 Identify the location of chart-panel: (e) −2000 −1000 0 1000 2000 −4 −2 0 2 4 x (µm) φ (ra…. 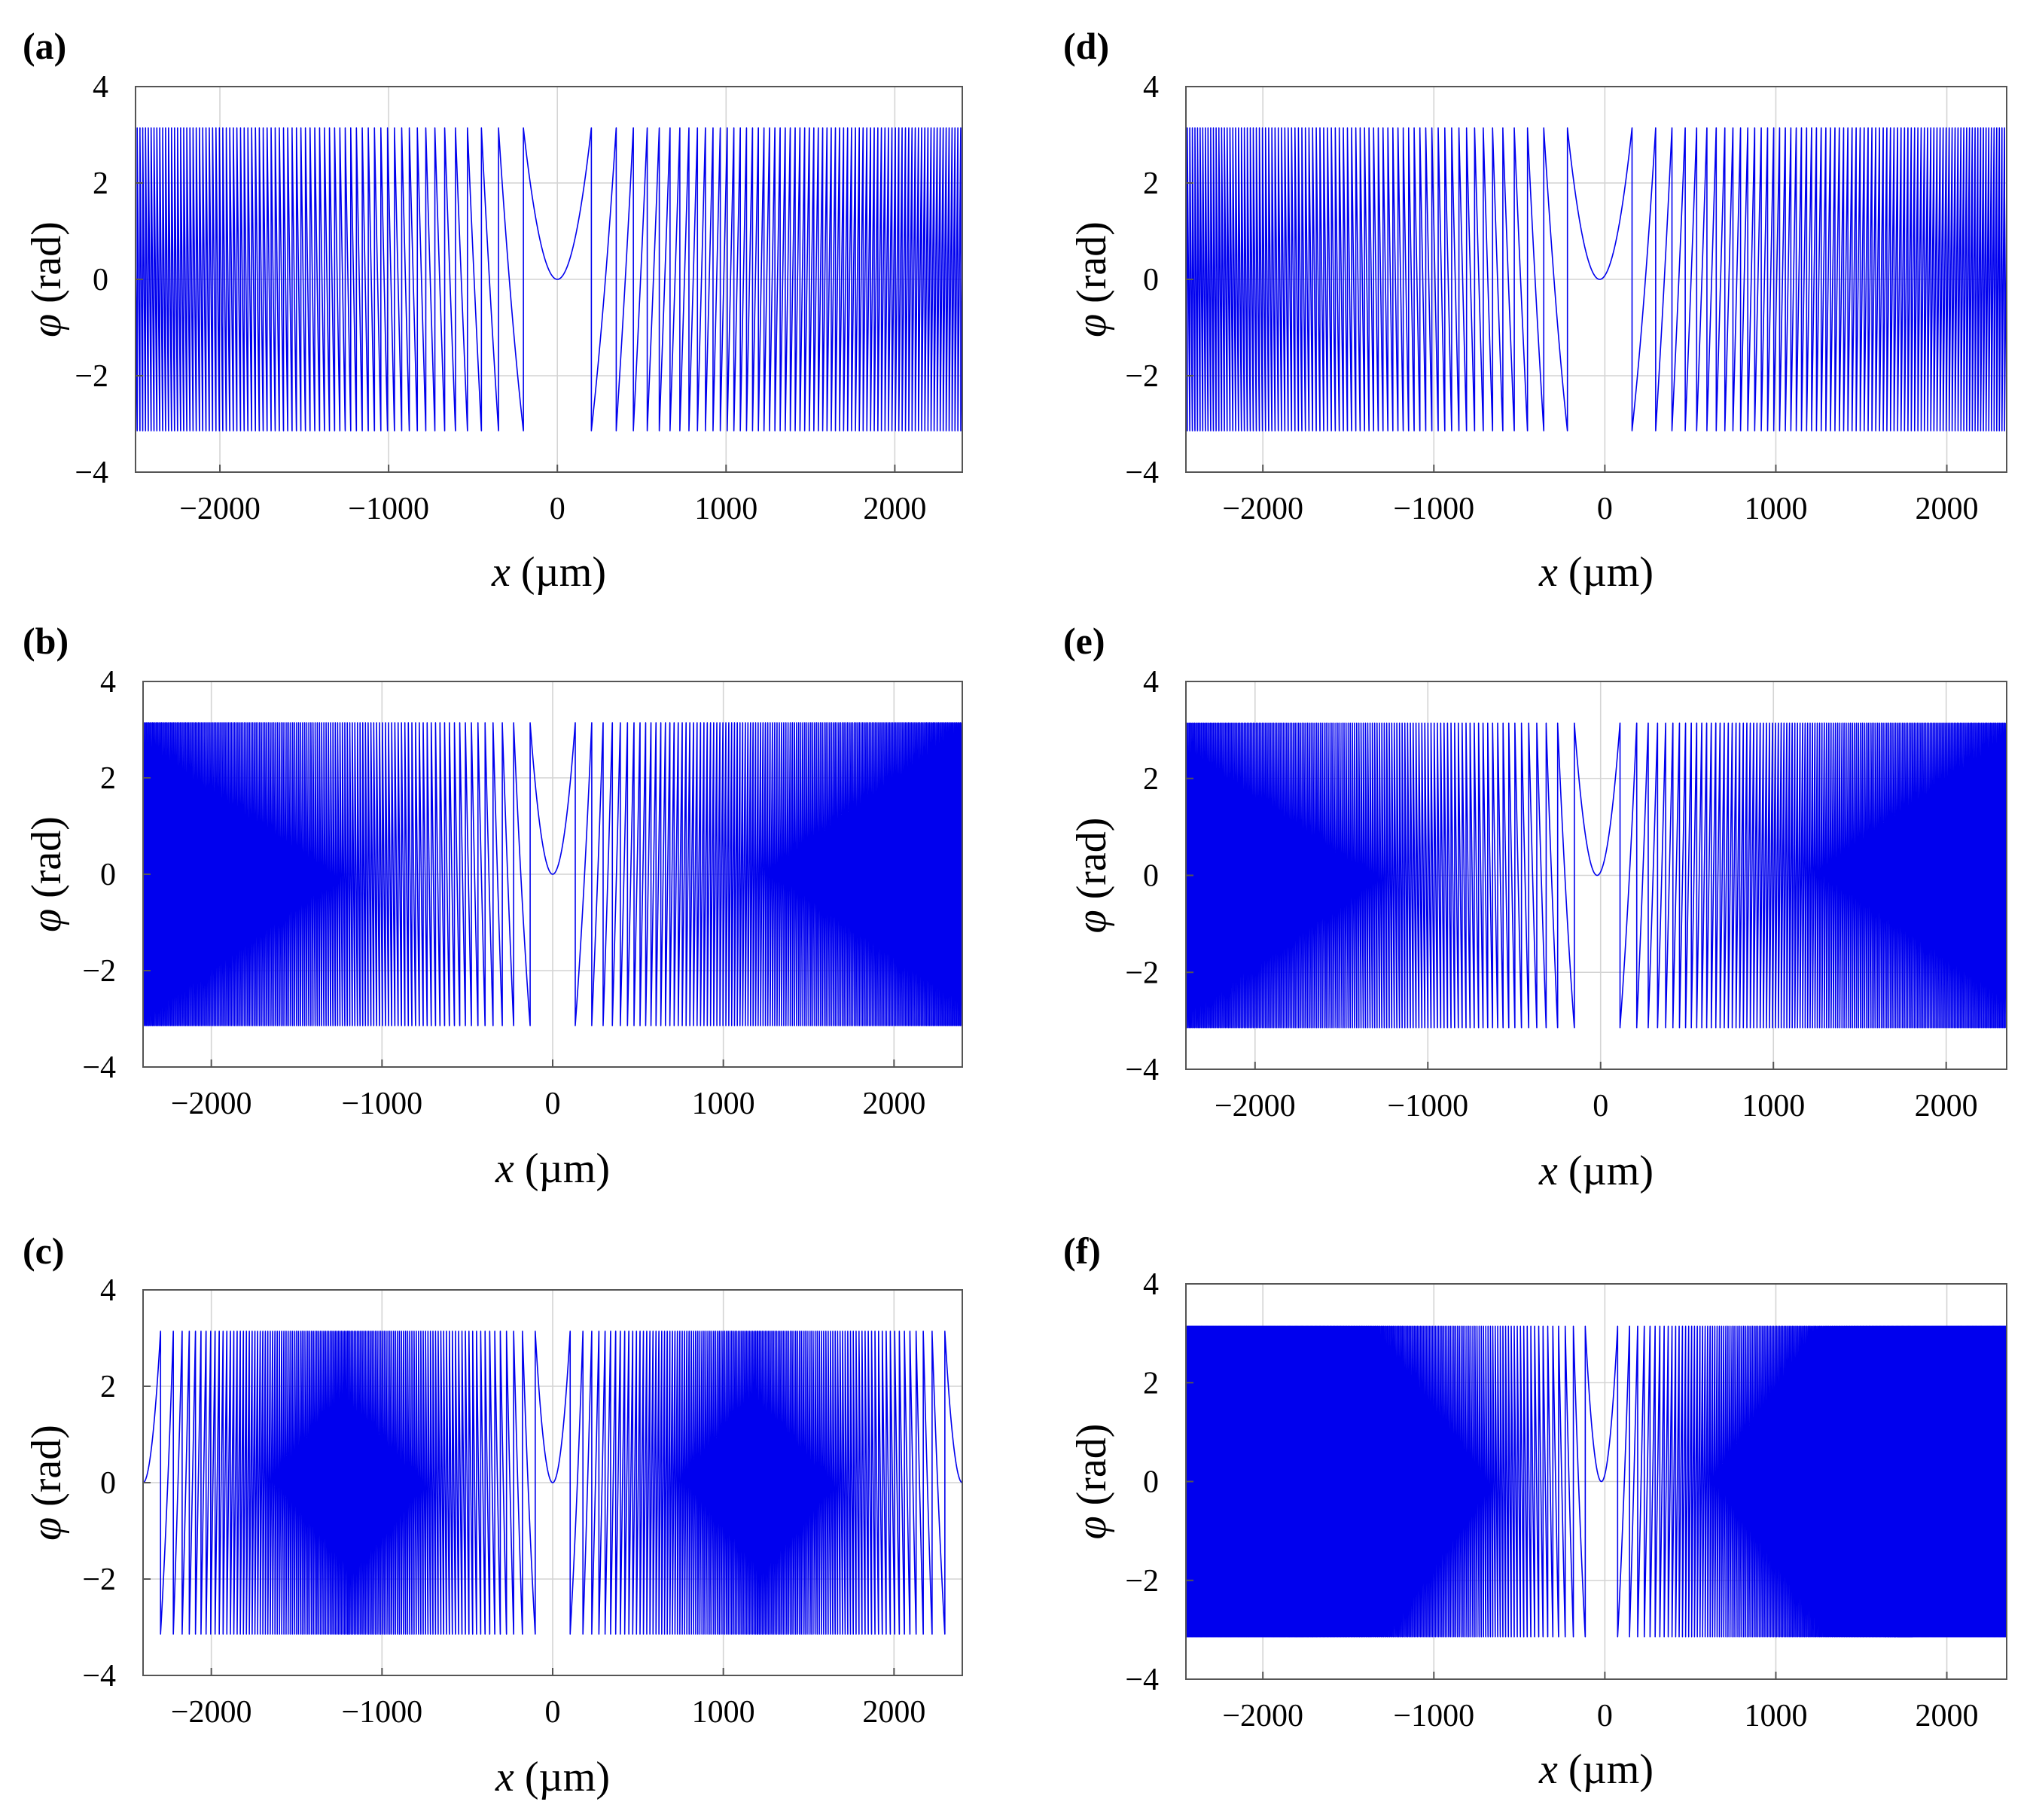
(1535, 907).